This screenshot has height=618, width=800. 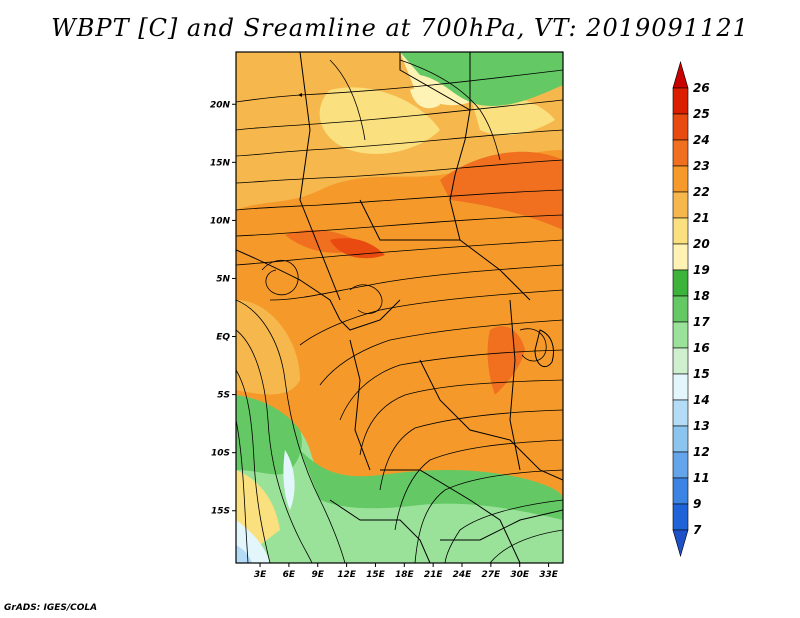 What do you see at coordinates (220, 163) in the screenshot?
I see `lat-tick-label: 15N` at bounding box center [220, 163].